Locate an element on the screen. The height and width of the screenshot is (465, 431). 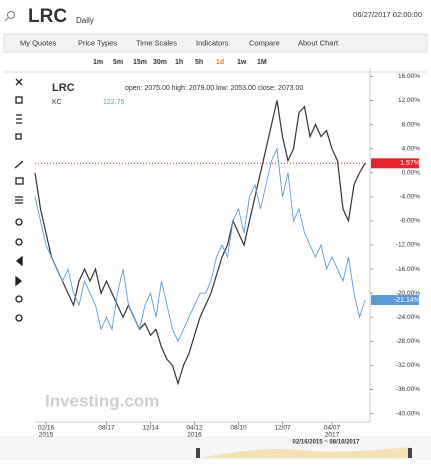
timeframe: 1M is located at coordinates (262, 62).